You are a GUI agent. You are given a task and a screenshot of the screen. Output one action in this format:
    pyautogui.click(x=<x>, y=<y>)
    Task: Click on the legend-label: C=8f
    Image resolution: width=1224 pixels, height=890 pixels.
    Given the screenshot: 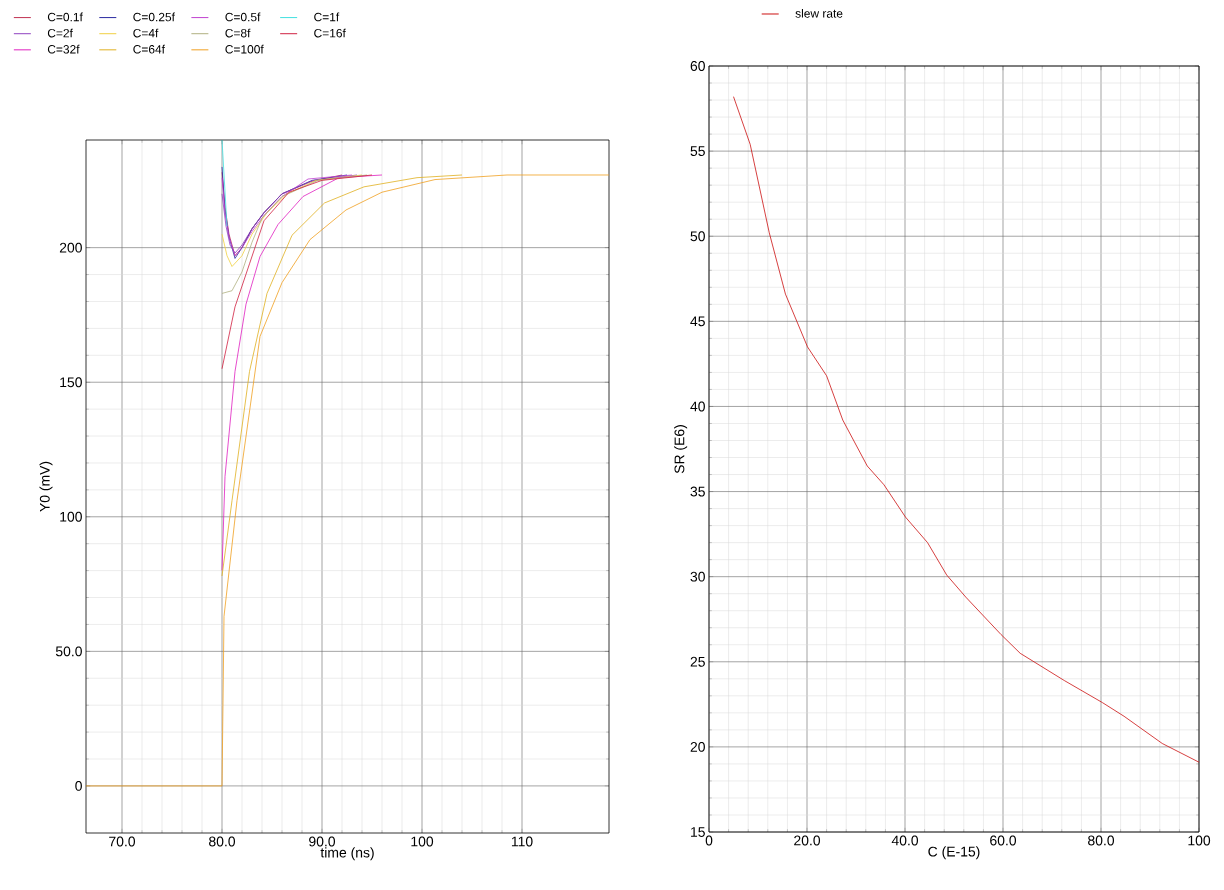 What is the action you would take?
    pyautogui.click(x=238, y=33)
    